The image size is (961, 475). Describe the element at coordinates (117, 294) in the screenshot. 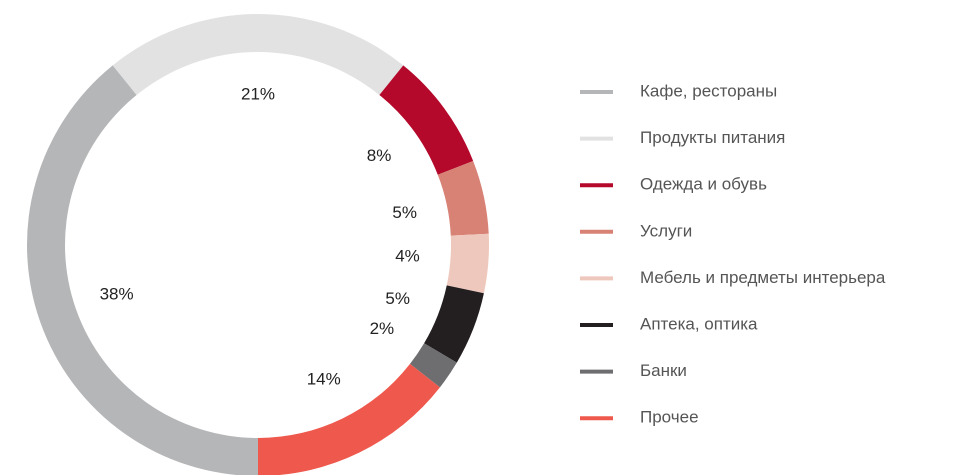

I see `value-label: 38%` at that location.